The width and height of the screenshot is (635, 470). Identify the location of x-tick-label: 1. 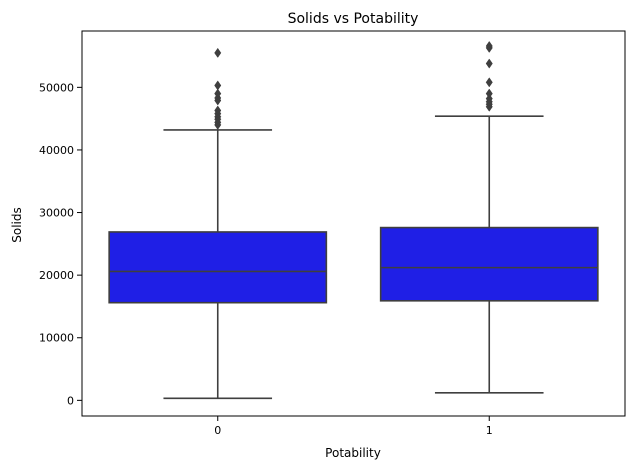
(489, 430).